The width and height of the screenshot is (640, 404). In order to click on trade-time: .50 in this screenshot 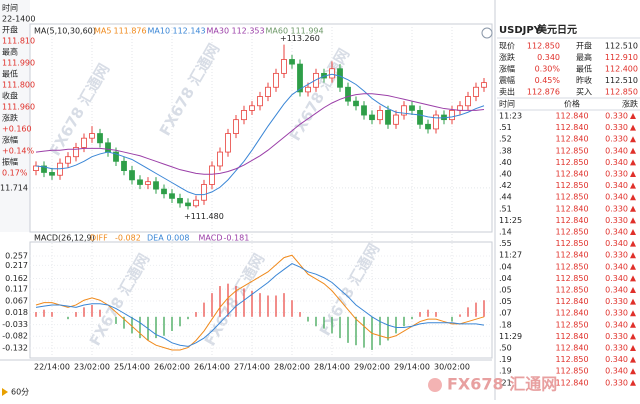, I will do `click(505, 348)`.